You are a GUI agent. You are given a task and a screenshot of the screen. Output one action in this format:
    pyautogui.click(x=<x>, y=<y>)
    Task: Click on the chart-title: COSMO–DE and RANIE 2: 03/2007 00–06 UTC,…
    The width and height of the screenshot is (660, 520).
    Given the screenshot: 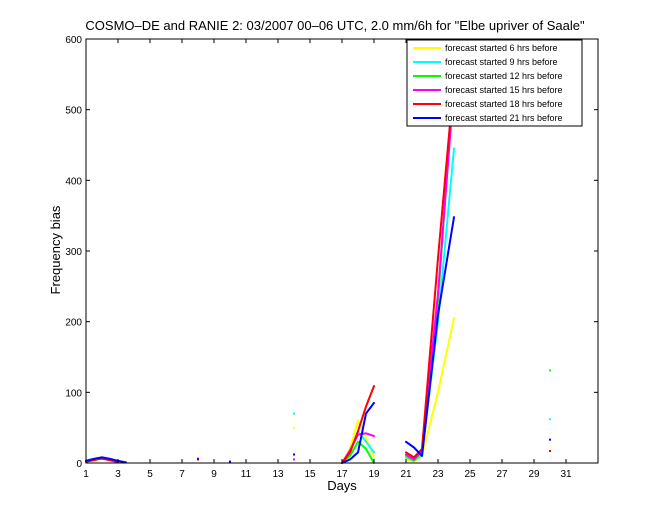 What is the action you would take?
    pyautogui.click(x=335, y=25)
    